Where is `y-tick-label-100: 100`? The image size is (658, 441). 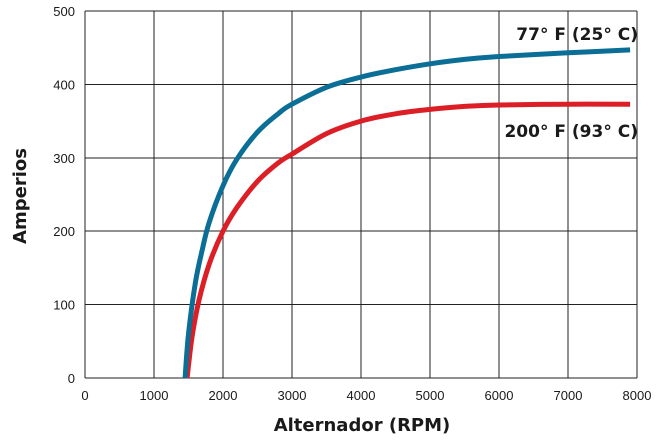 y-tick-label-100: 100 is located at coordinates (64, 305).